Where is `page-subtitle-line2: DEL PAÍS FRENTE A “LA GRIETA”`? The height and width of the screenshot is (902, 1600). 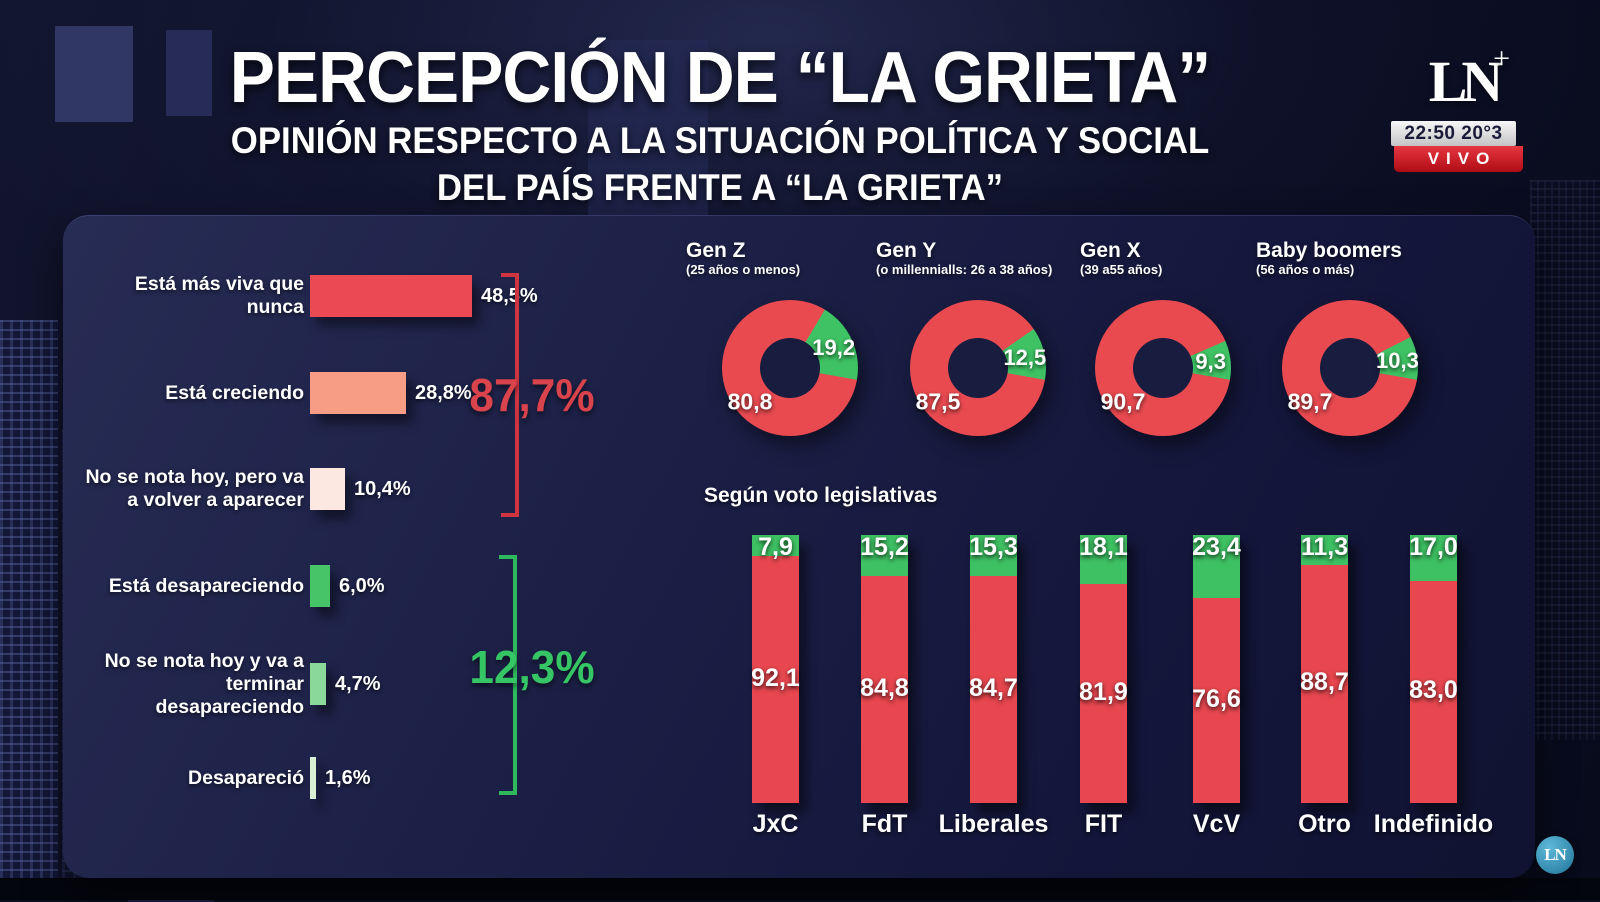
page-subtitle-line2: DEL PAÍS FRENTE A “LA GRIETA” is located at coordinates (720, 188).